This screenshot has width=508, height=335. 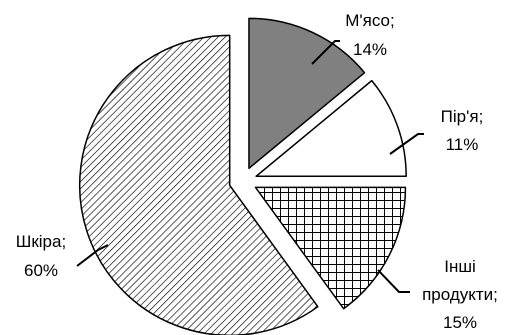 I want to click on slice-label-meat-name: М'ясо, so click(x=367, y=20).